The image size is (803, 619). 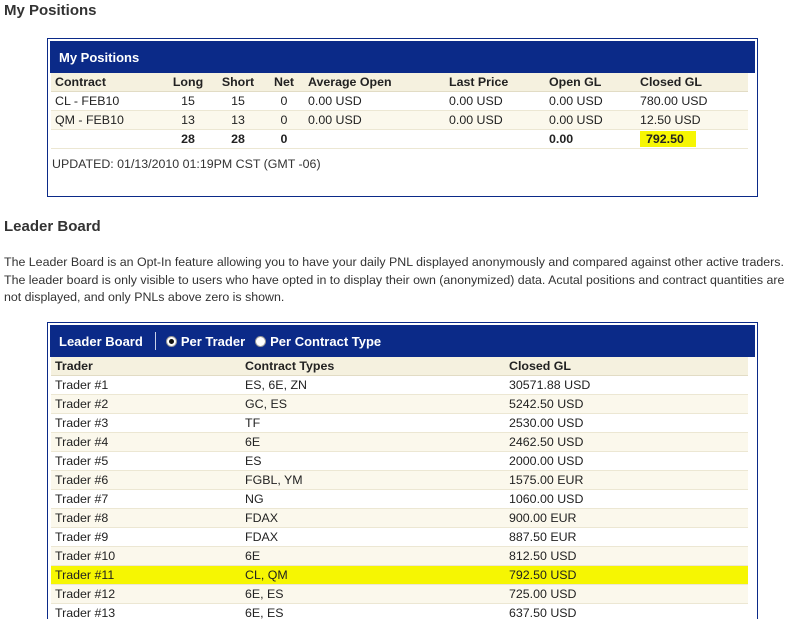 I want to click on closed-gl-total: 792.50, so click(x=668, y=138).